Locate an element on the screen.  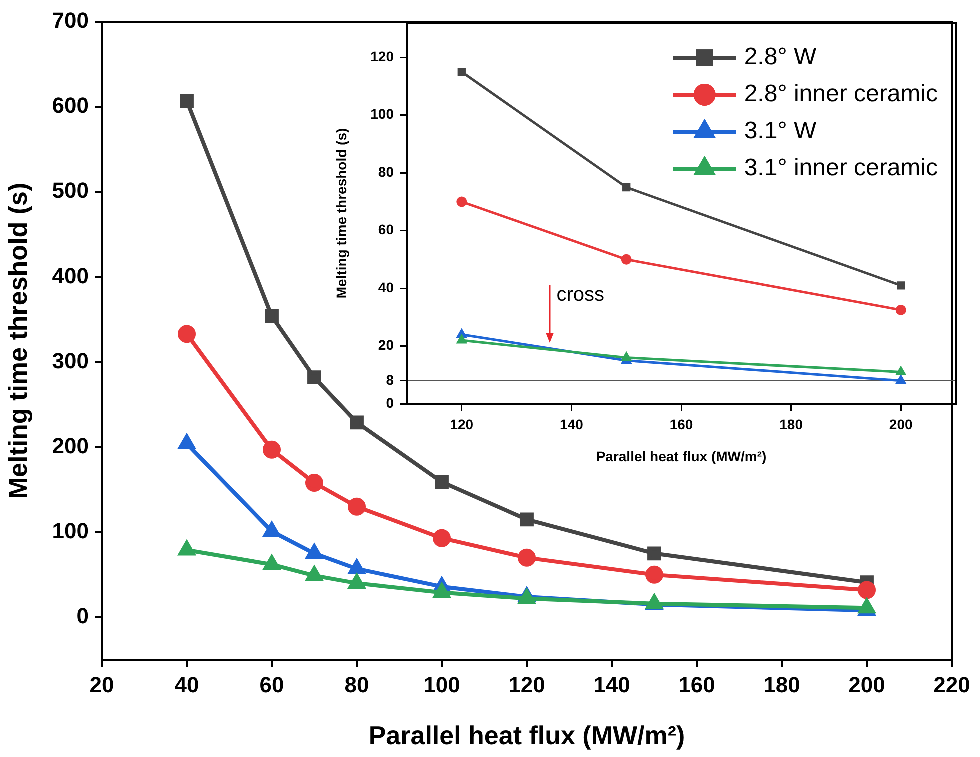
legend-label: 2.8° W is located at coordinates (780, 57).